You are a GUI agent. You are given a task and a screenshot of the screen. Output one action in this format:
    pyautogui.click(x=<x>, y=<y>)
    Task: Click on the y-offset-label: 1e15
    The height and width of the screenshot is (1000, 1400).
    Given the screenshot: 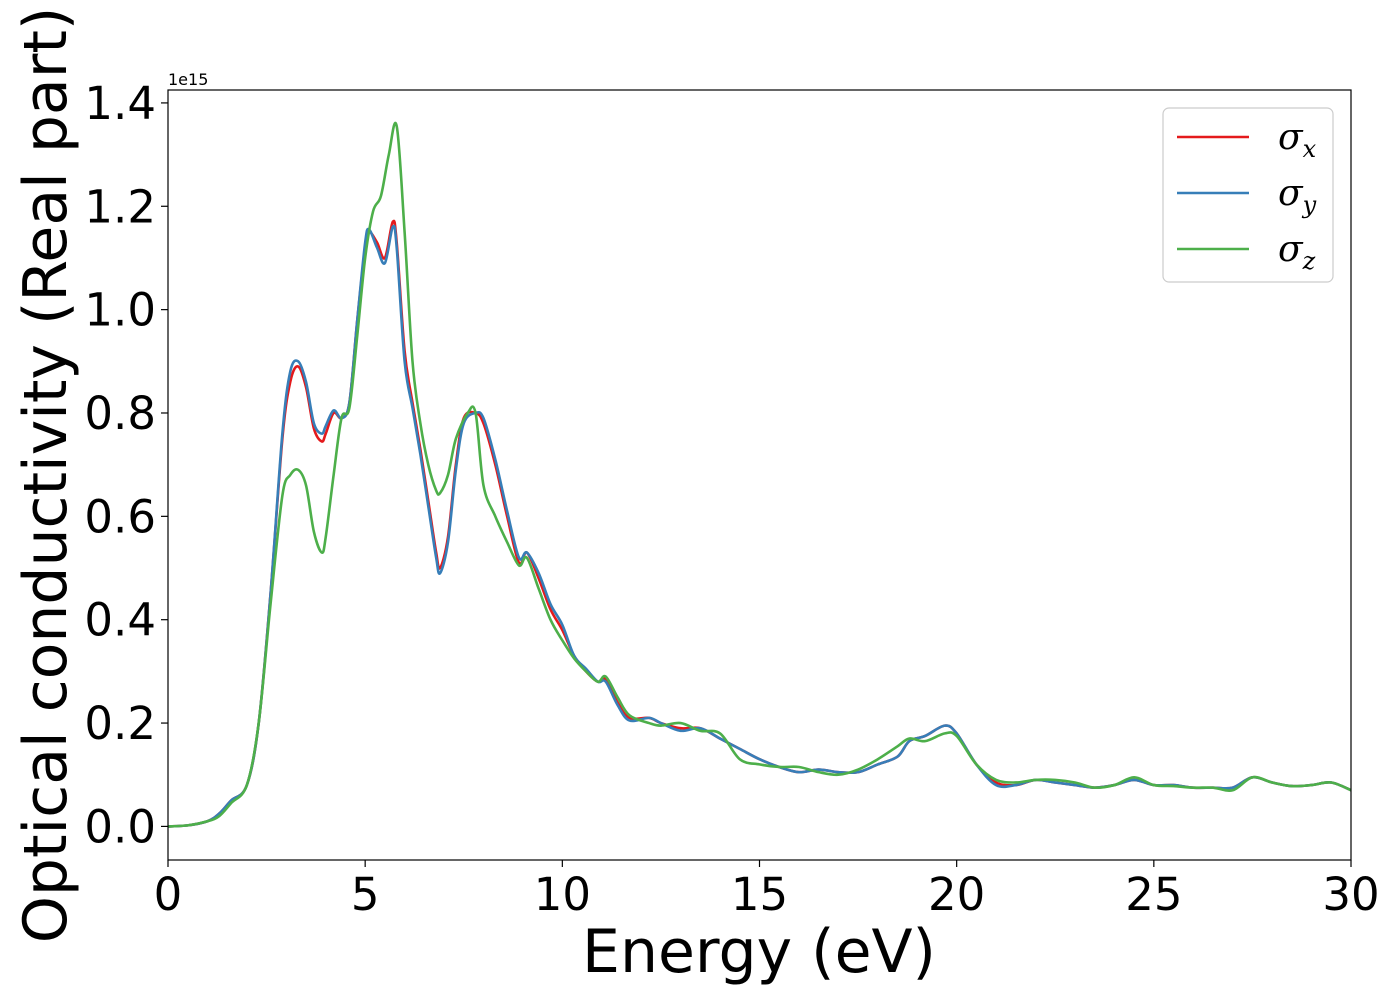 What is the action you would take?
    pyautogui.click(x=188, y=79)
    